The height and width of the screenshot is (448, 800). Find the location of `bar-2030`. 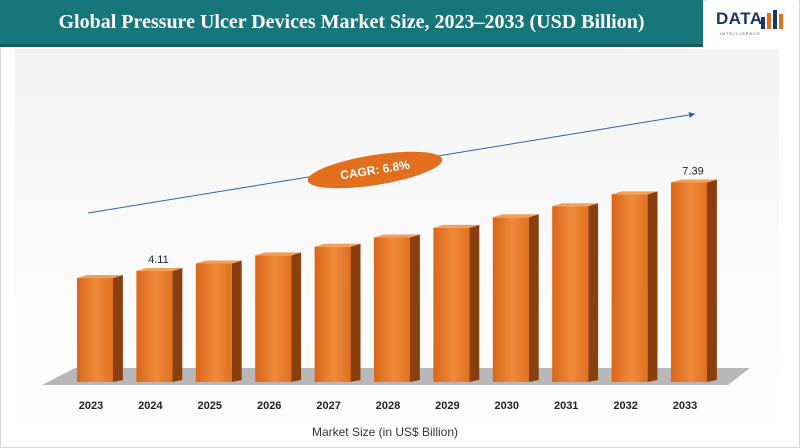

bar-2030 is located at coordinates (515, 298).